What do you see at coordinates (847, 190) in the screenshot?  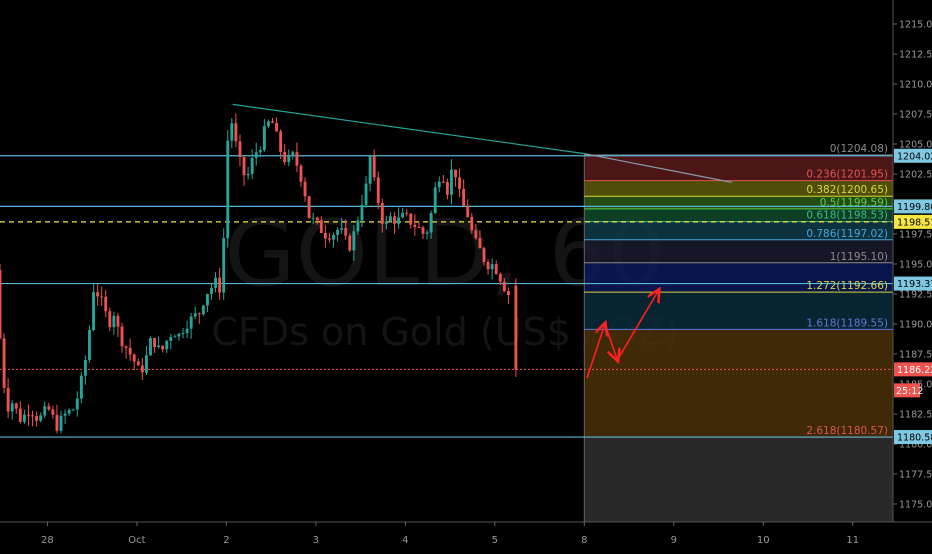 I see `fib-level-label: 0.382(1200.65)` at bounding box center [847, 190].